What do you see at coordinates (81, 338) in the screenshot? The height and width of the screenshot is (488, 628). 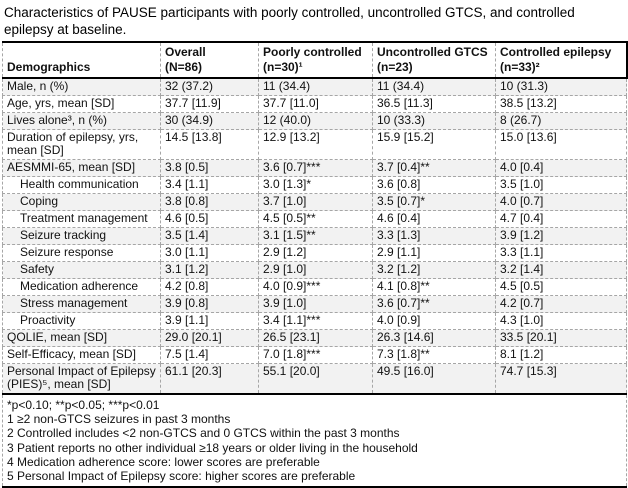 I see `row-label-cell: QOLIE, mean [SD]` at bounding box center [81, 338].